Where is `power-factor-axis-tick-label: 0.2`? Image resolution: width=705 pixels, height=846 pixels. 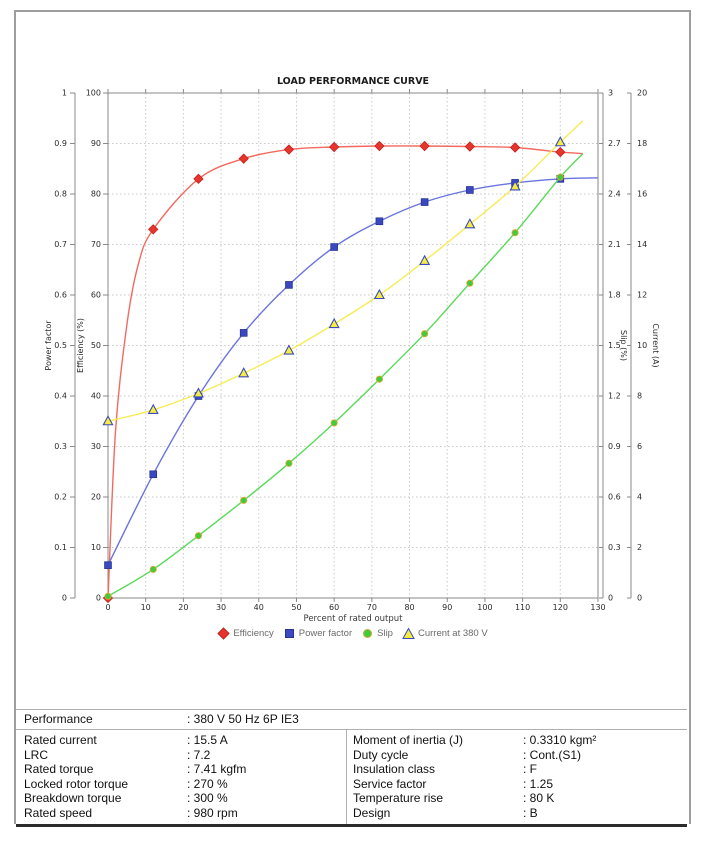 power-factor-axis-tick-label: 0.2 is located at coordinates (60, 497).